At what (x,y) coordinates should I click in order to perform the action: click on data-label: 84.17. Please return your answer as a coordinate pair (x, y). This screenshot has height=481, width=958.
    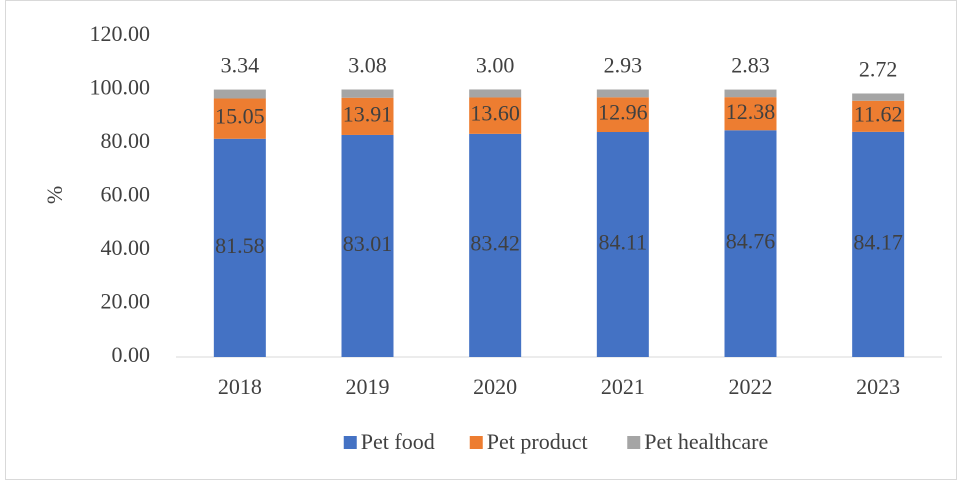
    Looking at the image, I should click on (878, 241).